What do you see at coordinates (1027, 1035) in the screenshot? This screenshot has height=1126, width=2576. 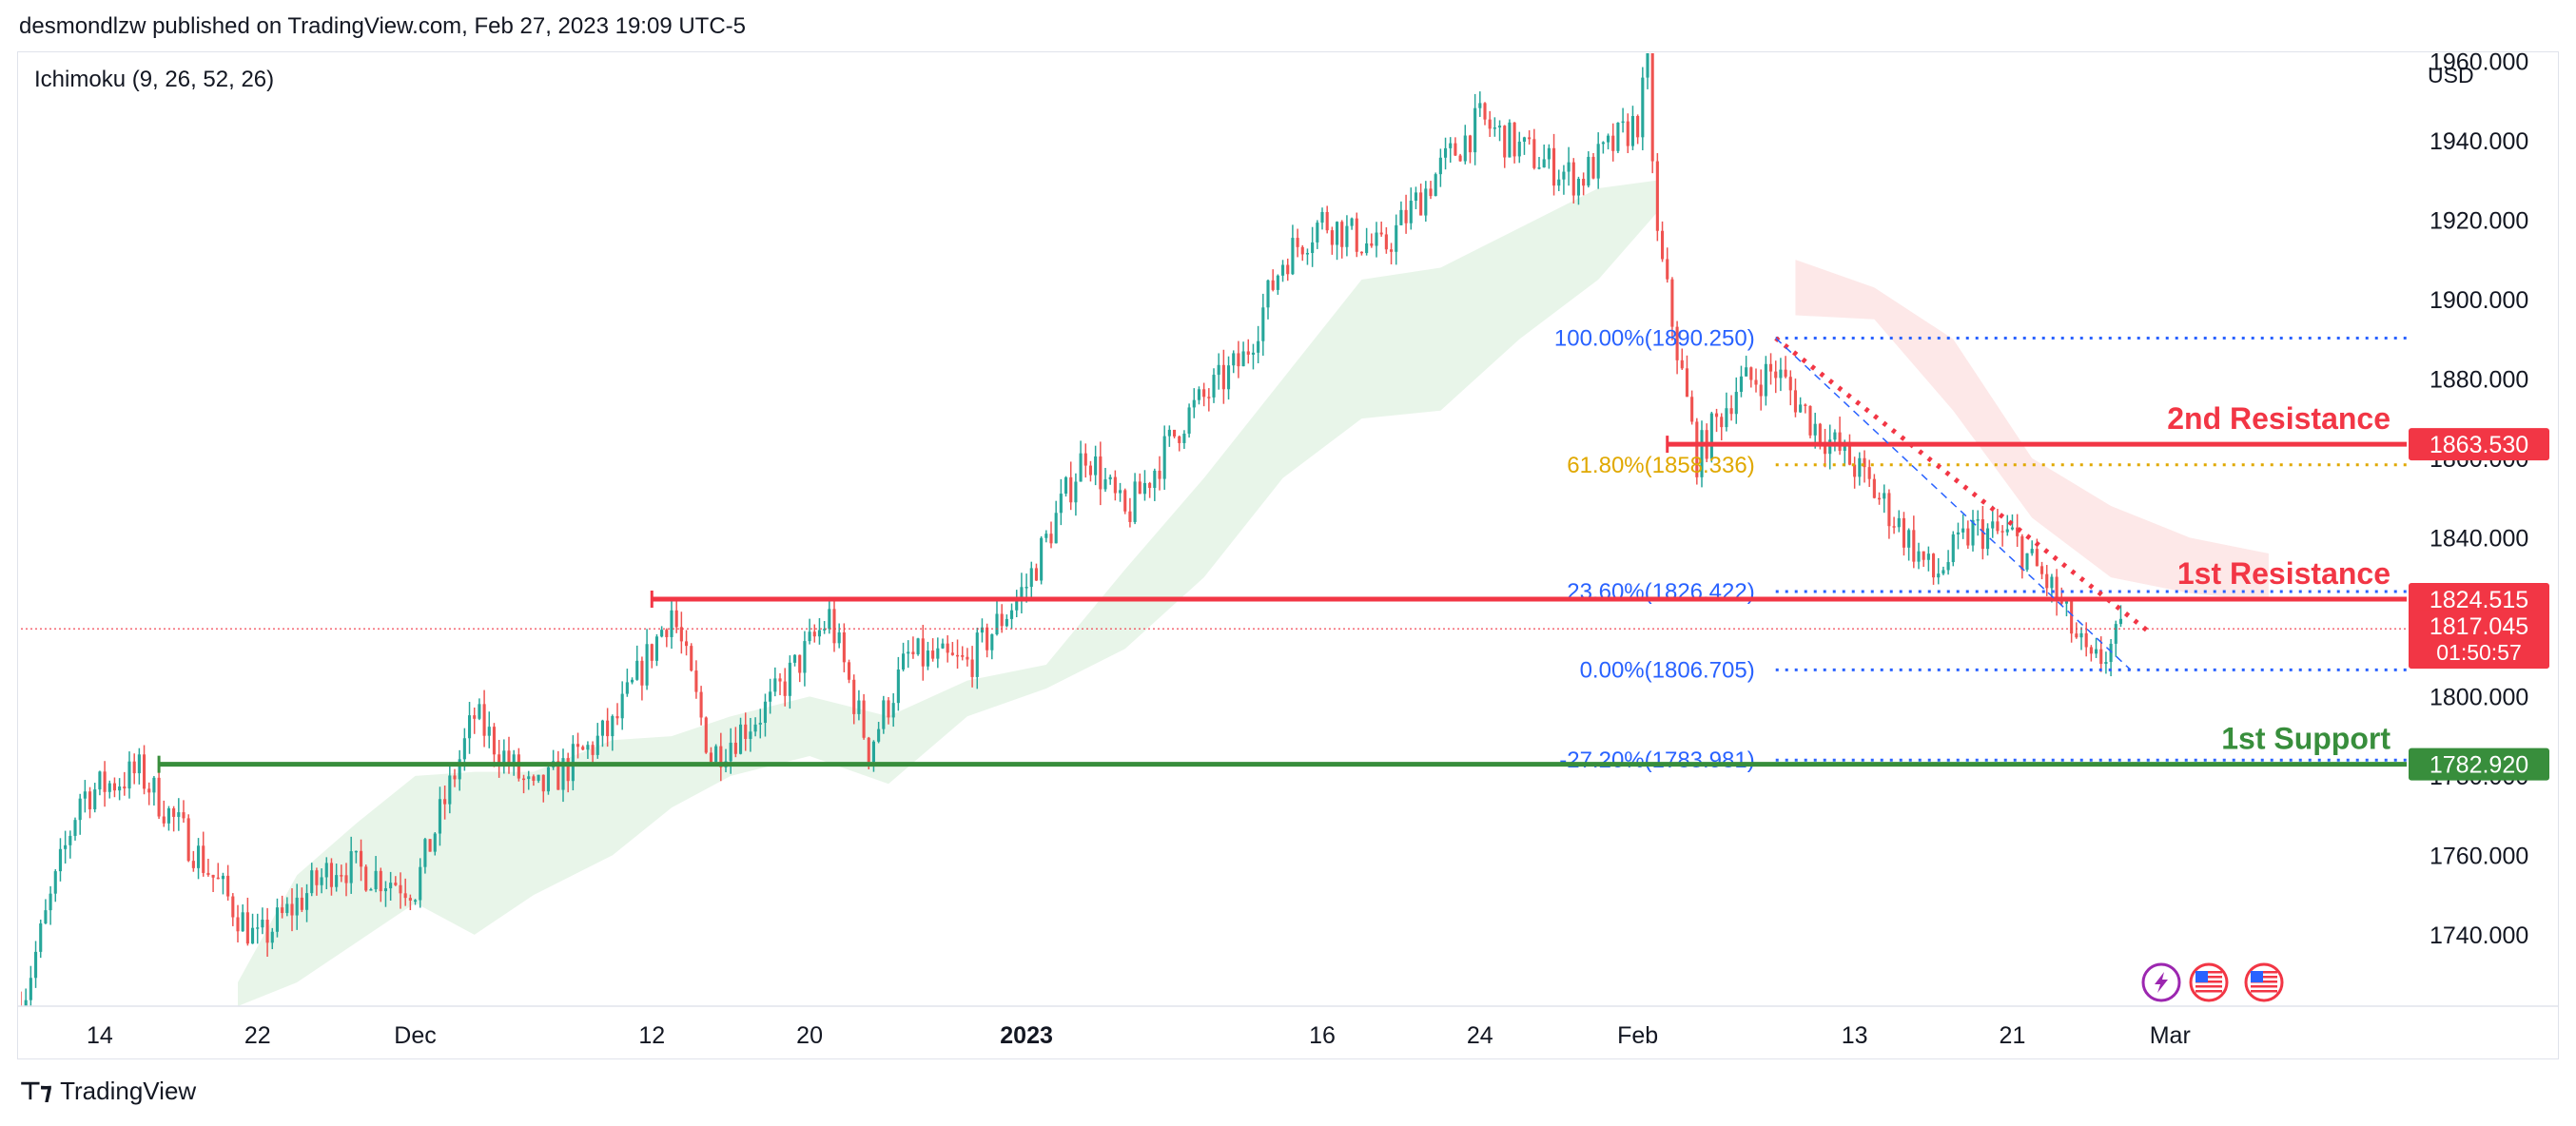 I see `x-tick-label: 2023` at bounding box center [1027, 1035].